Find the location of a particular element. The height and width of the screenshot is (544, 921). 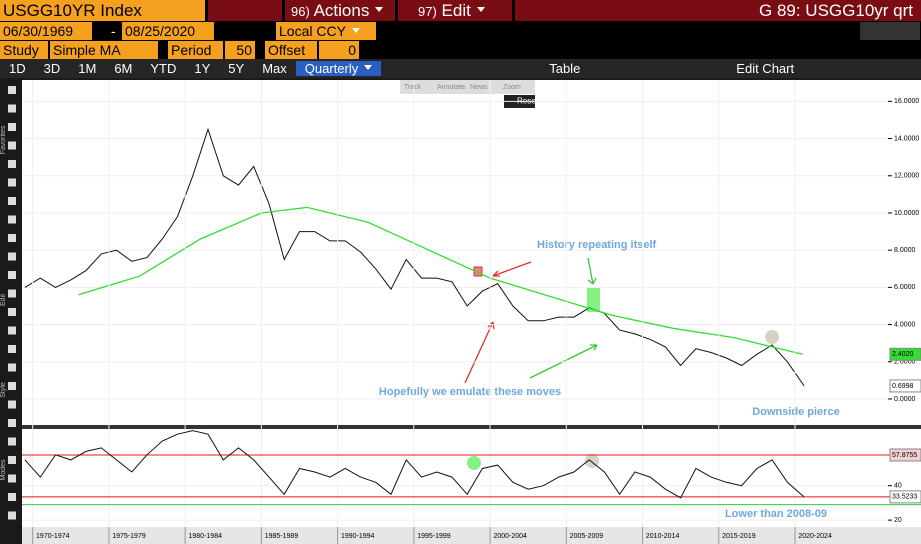

menu-number: 96) is located at coordinates (300, 11).